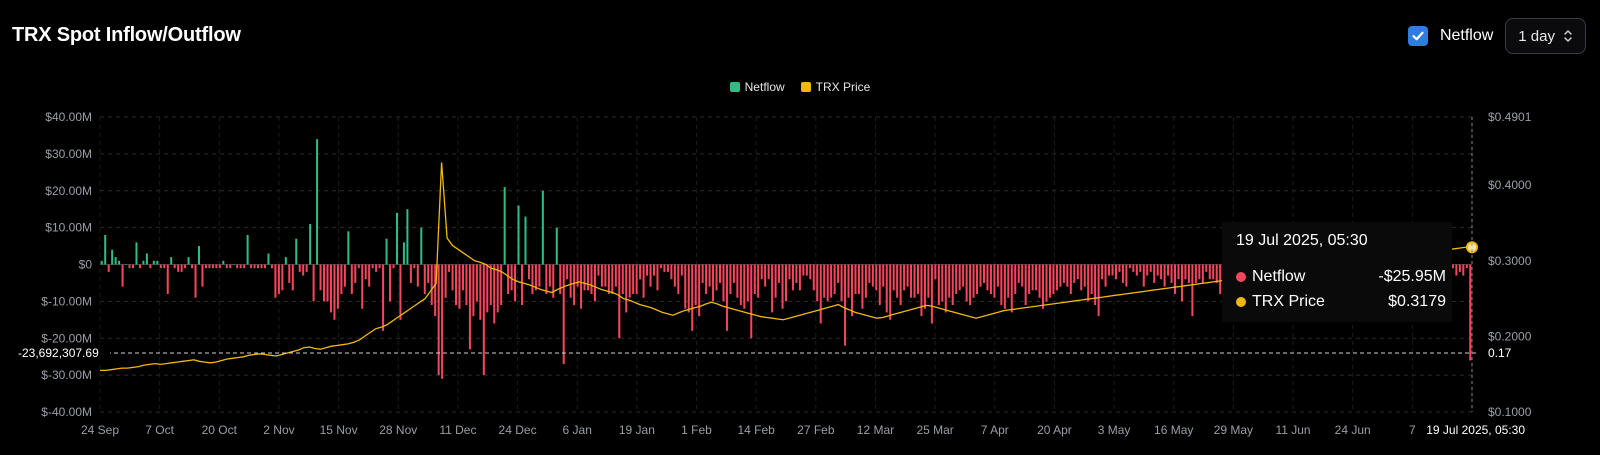  I want to click on legend-item-netflow: Netflow, so click(757, 87).